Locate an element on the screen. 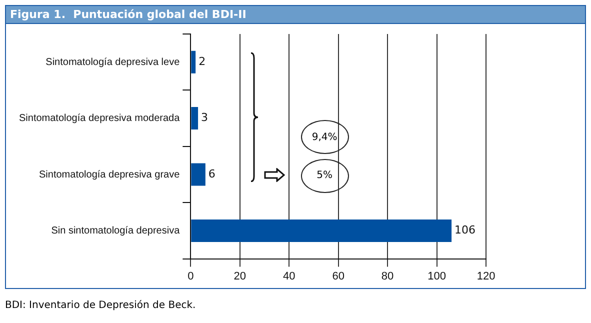  text: BDI: Inventario de Depresión de Beck. is located at coordinates (100, 305).